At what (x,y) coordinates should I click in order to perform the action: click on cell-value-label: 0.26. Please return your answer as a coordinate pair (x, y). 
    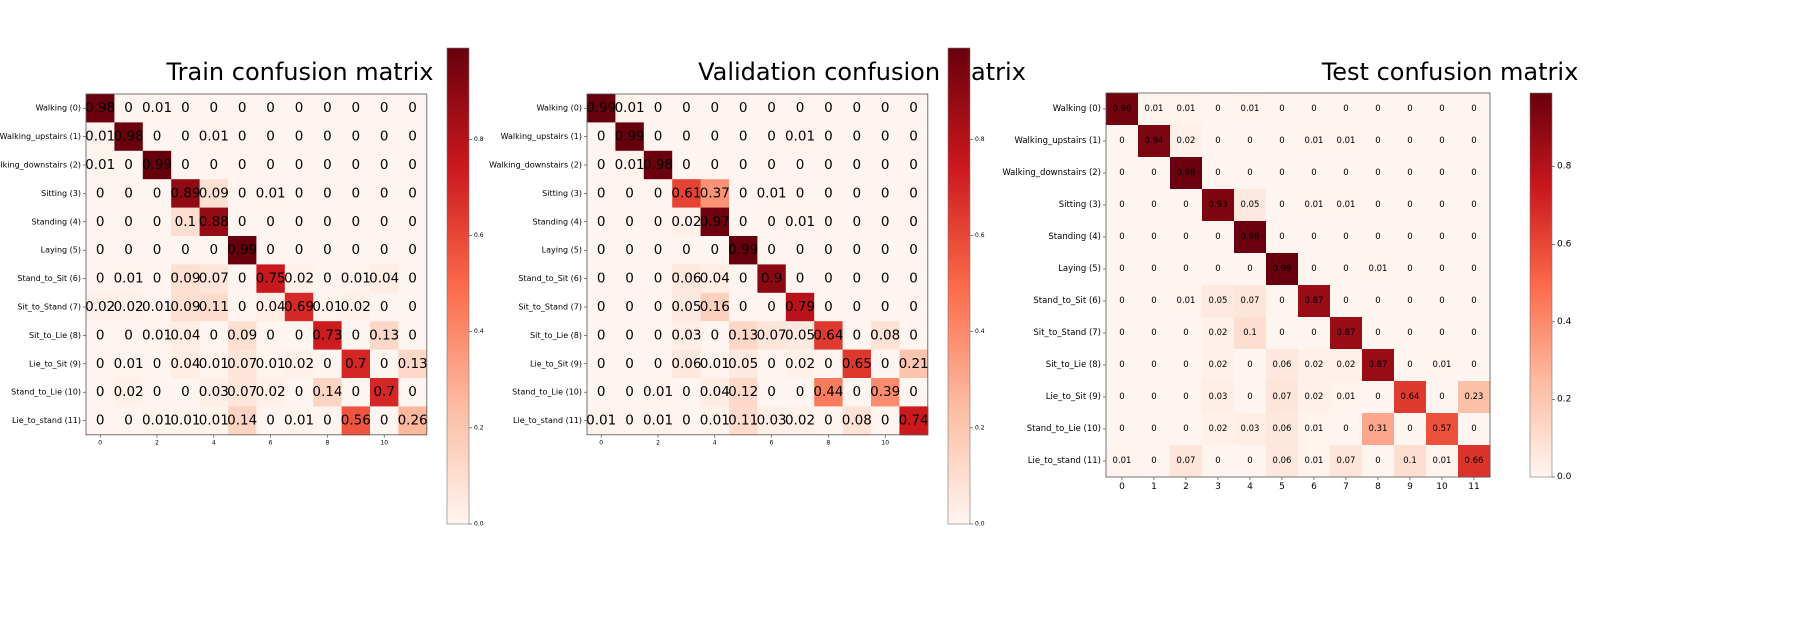
    Looking at the image, I should click on (413, 421).